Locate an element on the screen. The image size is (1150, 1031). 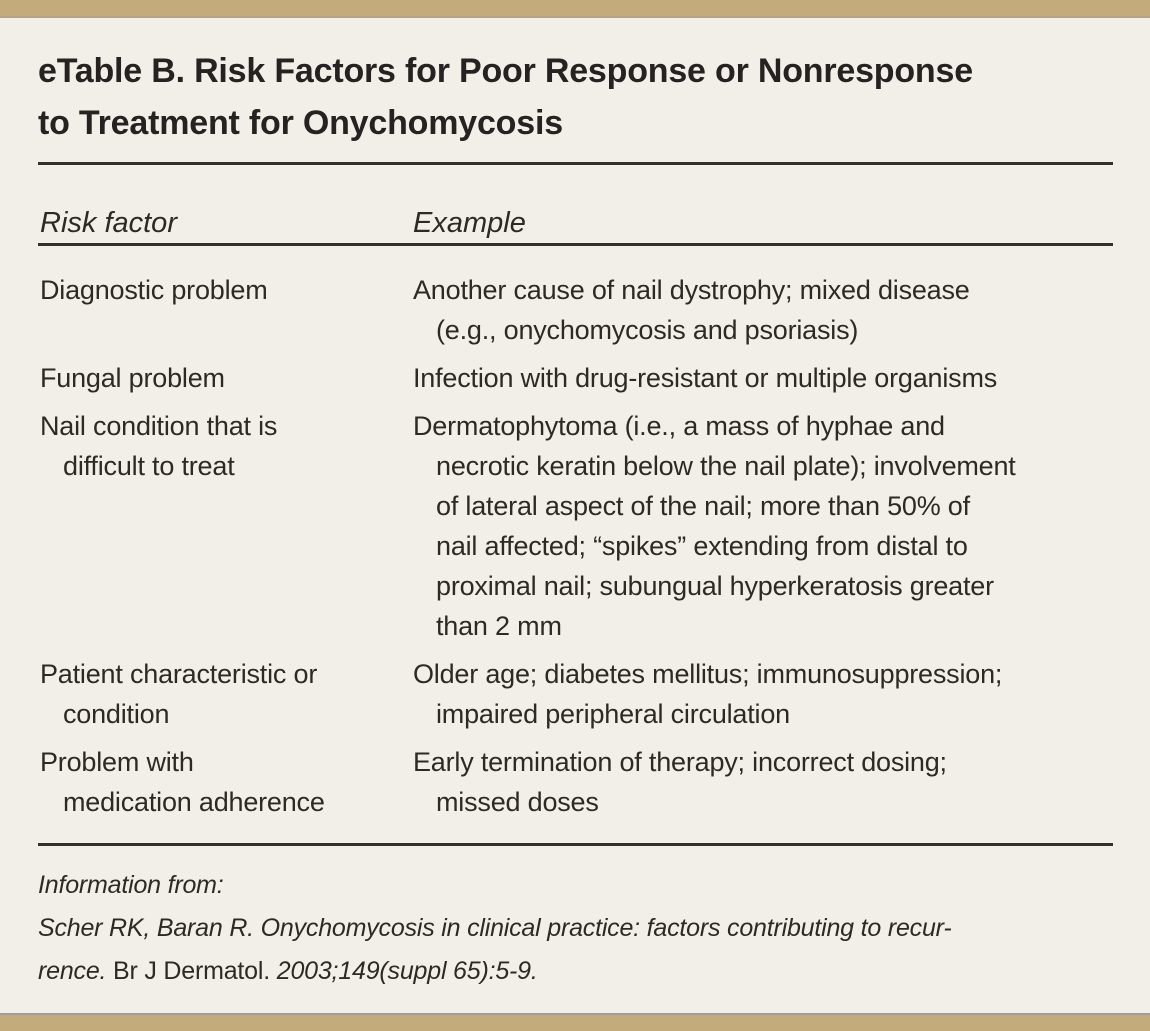
source-note-lead-in: Information from: is located at coordinates (131, 885).